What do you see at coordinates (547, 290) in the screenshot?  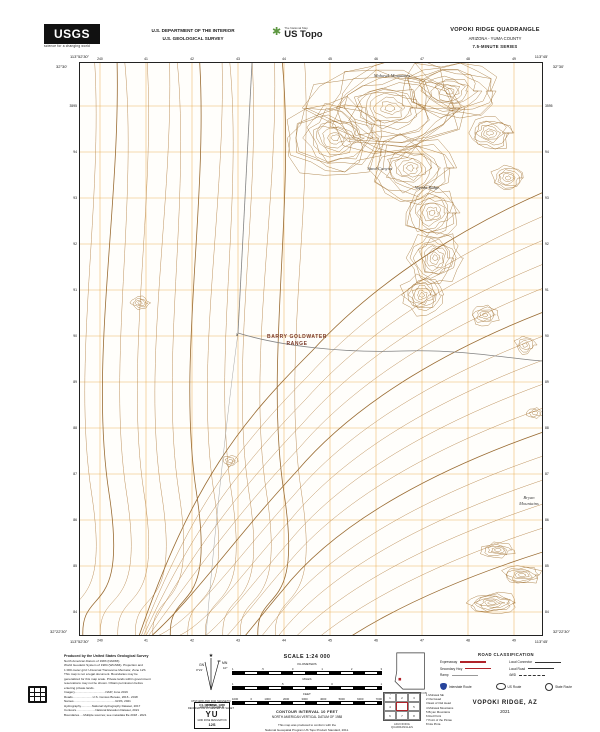 I see `grid-label-right: 91` at bounding box center [547, 290].